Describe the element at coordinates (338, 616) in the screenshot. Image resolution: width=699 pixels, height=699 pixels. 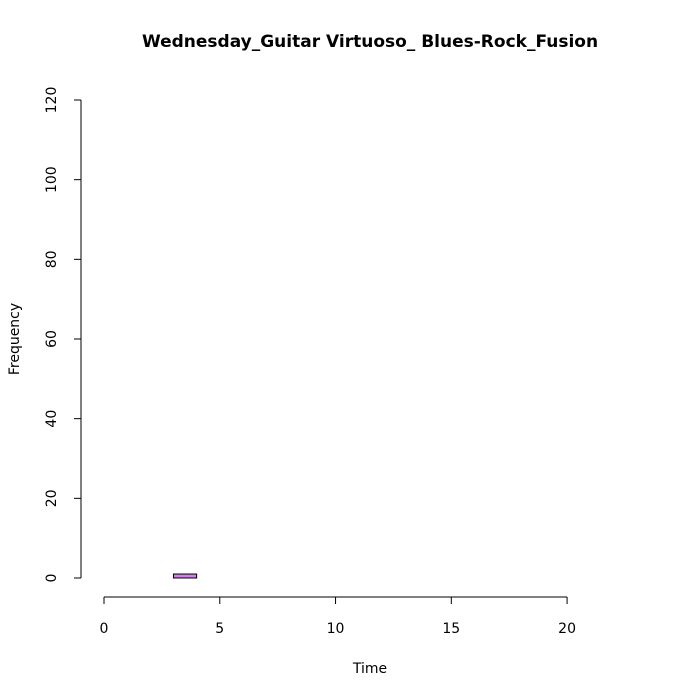
I see `x-axis: 0 5 10 15 20` at that location.